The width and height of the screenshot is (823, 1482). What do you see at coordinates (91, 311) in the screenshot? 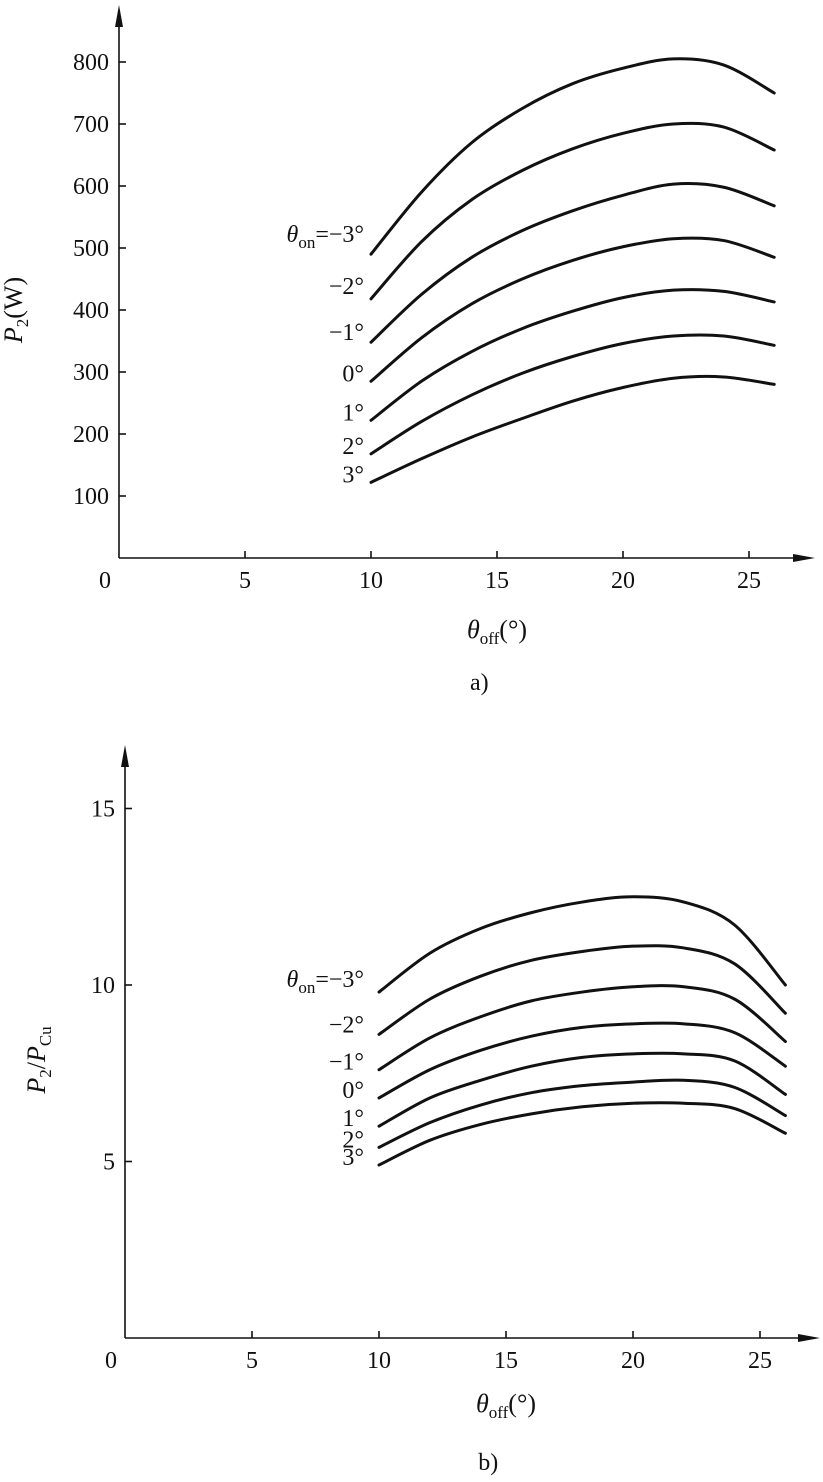
I see `y-tick-label: 400` at bounding box center [91, 311].